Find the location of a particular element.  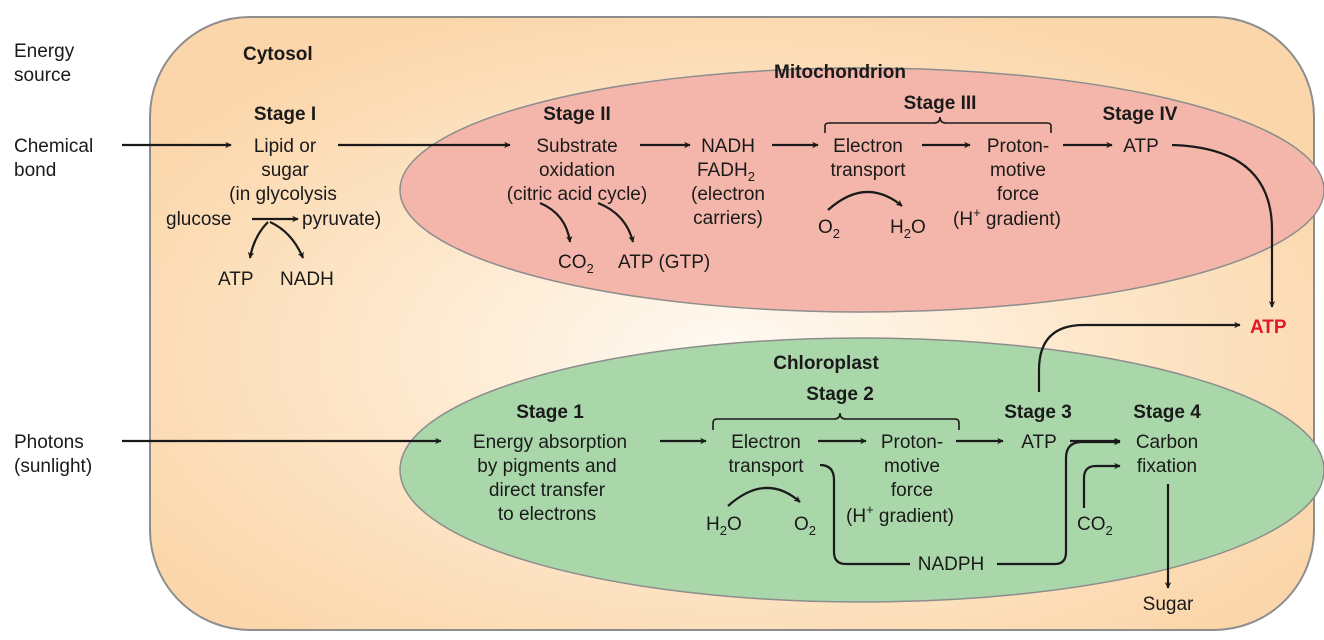

carriers-text-1: (electron is located at coordinates (728, 194).